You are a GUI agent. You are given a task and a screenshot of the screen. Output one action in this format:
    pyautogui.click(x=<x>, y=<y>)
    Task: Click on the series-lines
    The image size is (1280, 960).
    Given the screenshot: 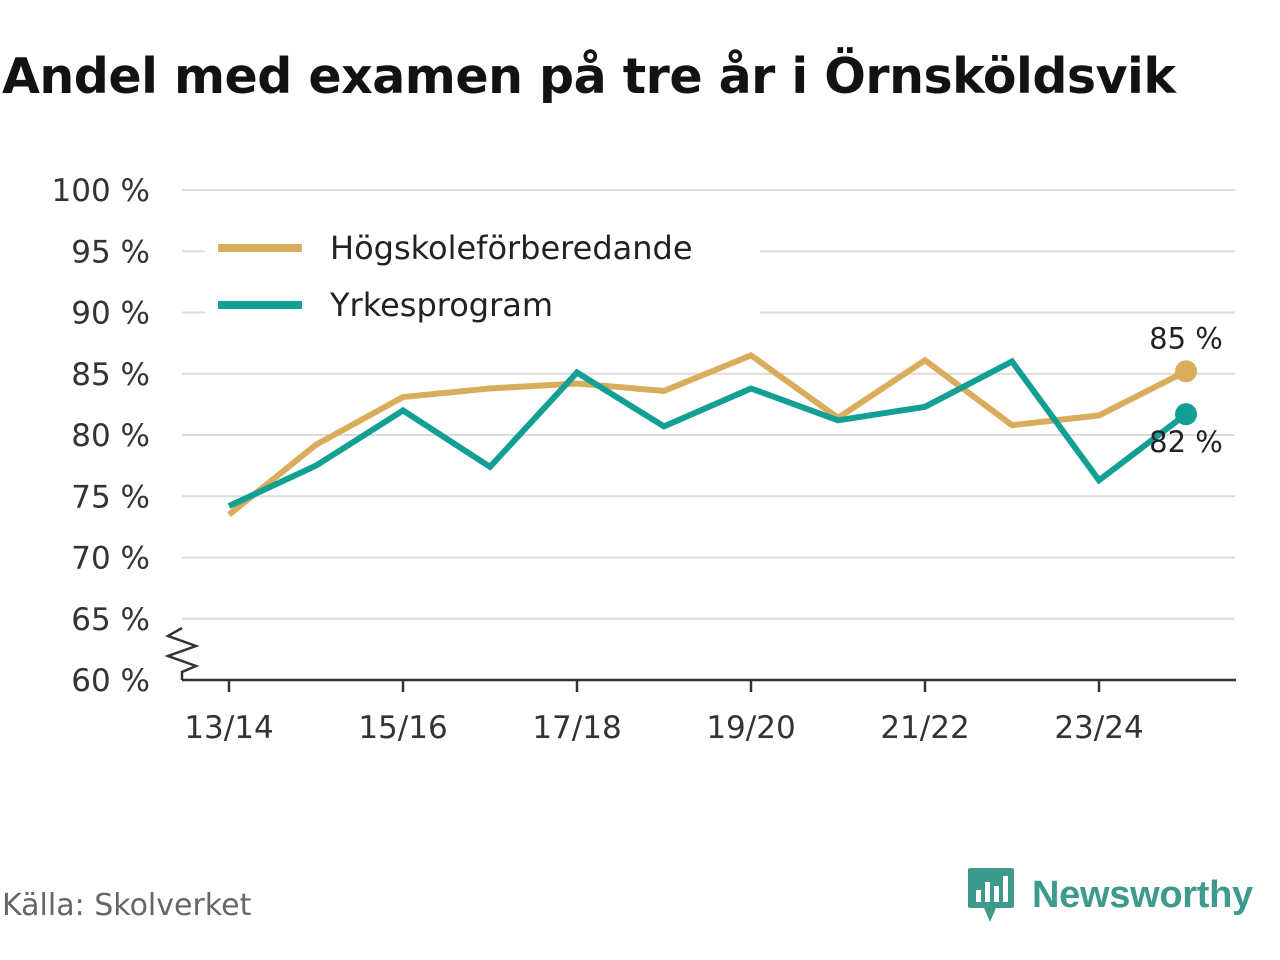 What is the action you would take?
    pyautogui.click(x=712, y=434)
    